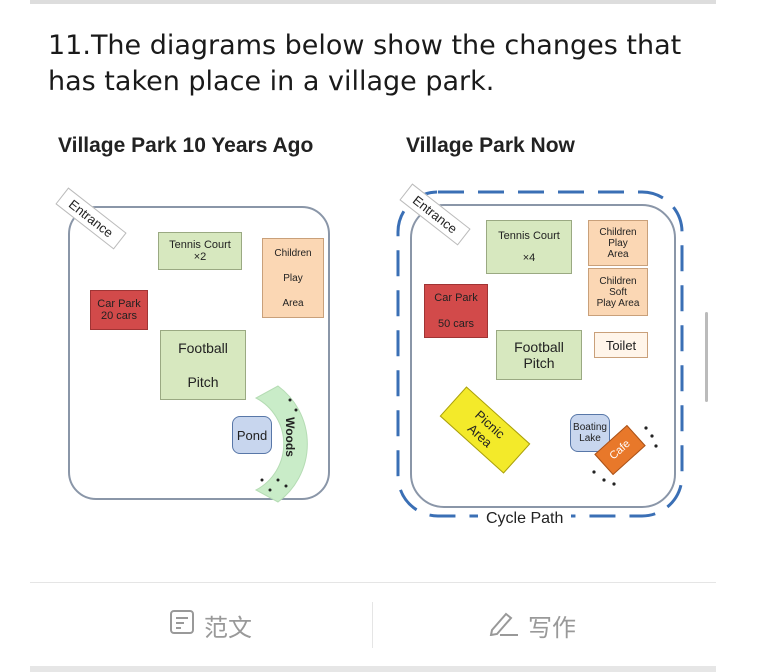 The height and width of the screenshot is (672, 758). What do you see at coordinates (590, 438) in the screenshot?
I see `boating-label-2: Lake` at bounding box center [590, 438].